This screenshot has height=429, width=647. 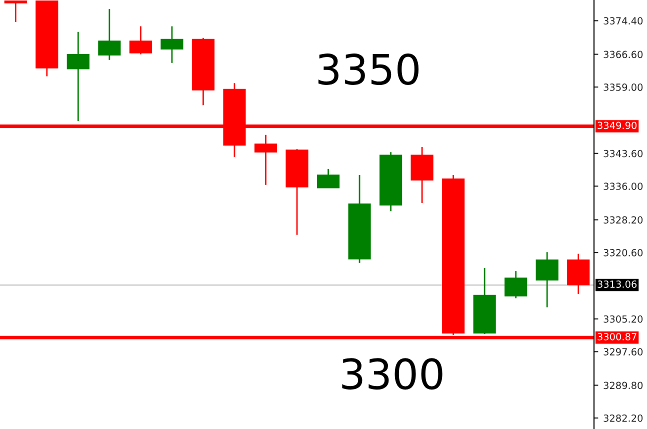 I want to click on y-tick-label: 3336.00, so click(x=623, y=186).